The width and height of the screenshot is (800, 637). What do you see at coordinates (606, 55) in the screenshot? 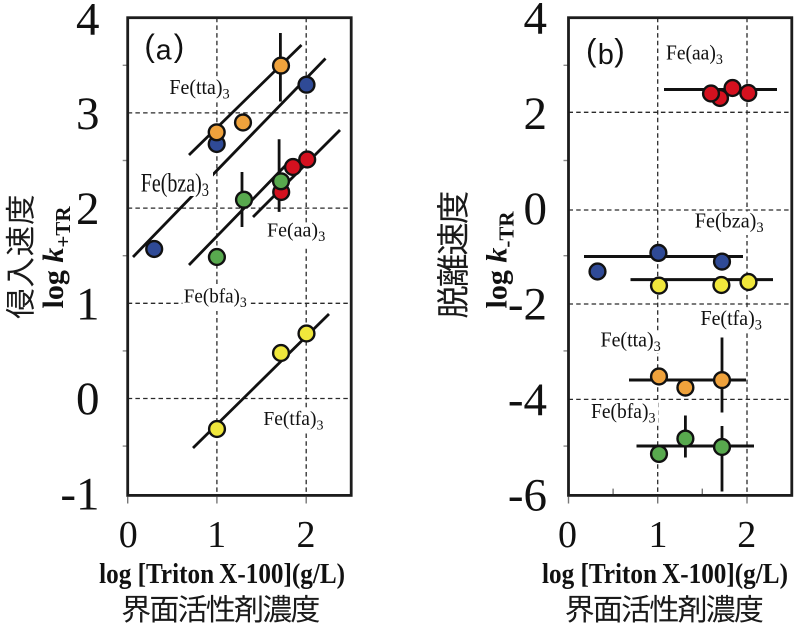
I see `svg-text: b` at bounding box center [606, 55].